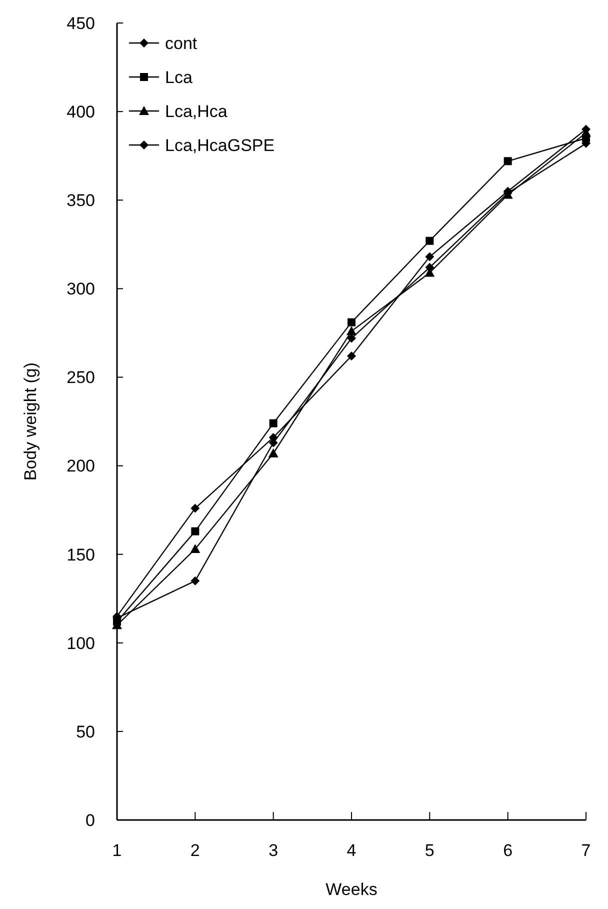  What do you see at coordinates (508, 850) in the screenshot?
I see `x-tick-label: 6` at bounding box center [508, 850].